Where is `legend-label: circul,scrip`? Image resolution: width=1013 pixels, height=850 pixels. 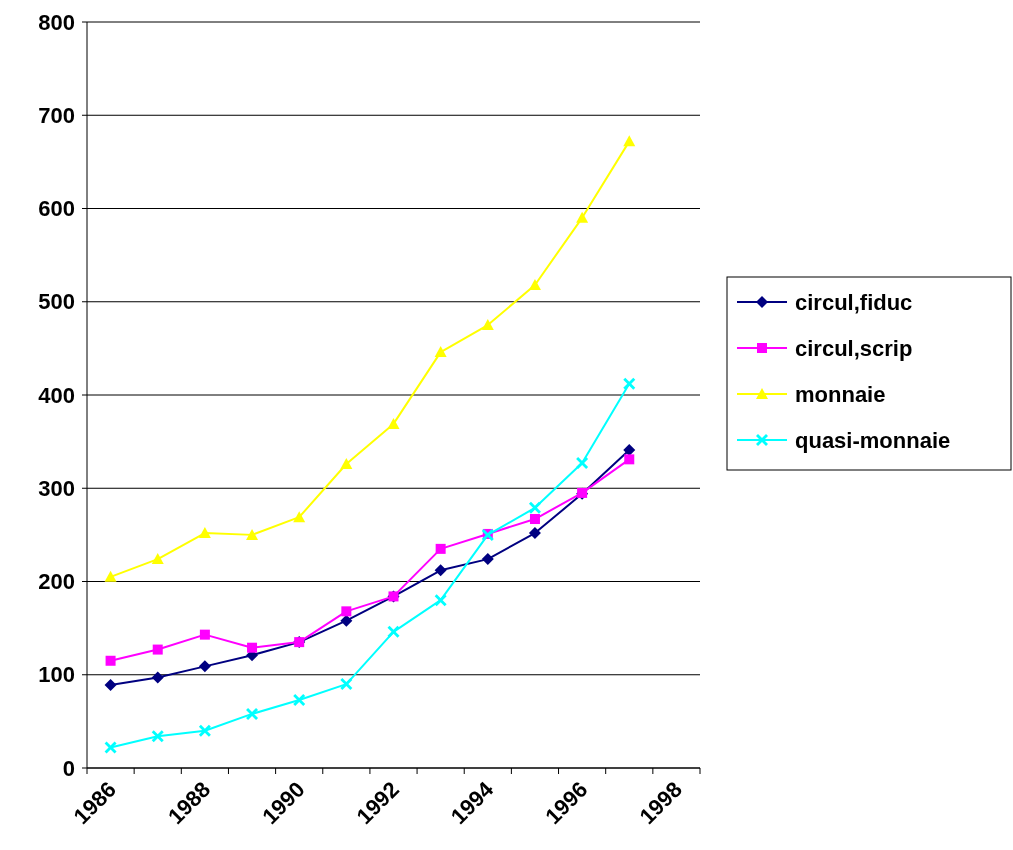 legend-label: circul,scrip is located at coordinates (854, 348).